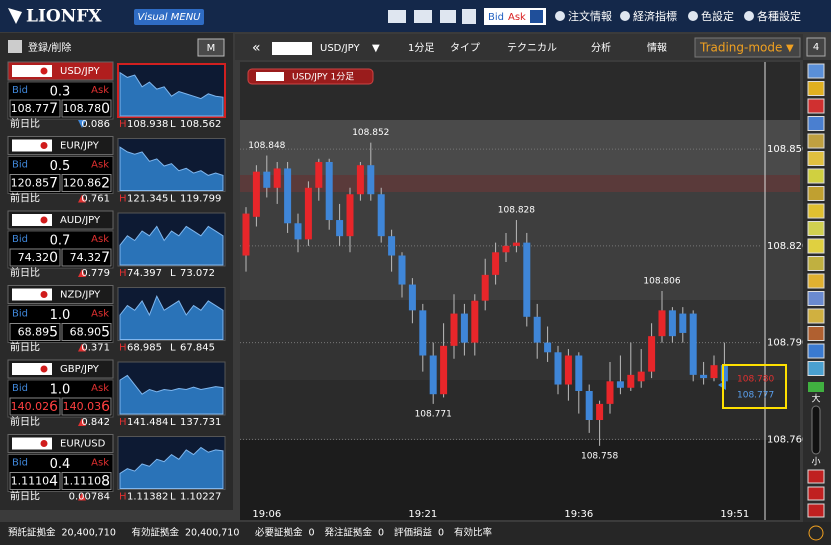 This screenshot has height=545, width=831. Describe the element at coordinates (80, 220) in the screenshot. I see `pair-name: AUD/JPY` at that location.